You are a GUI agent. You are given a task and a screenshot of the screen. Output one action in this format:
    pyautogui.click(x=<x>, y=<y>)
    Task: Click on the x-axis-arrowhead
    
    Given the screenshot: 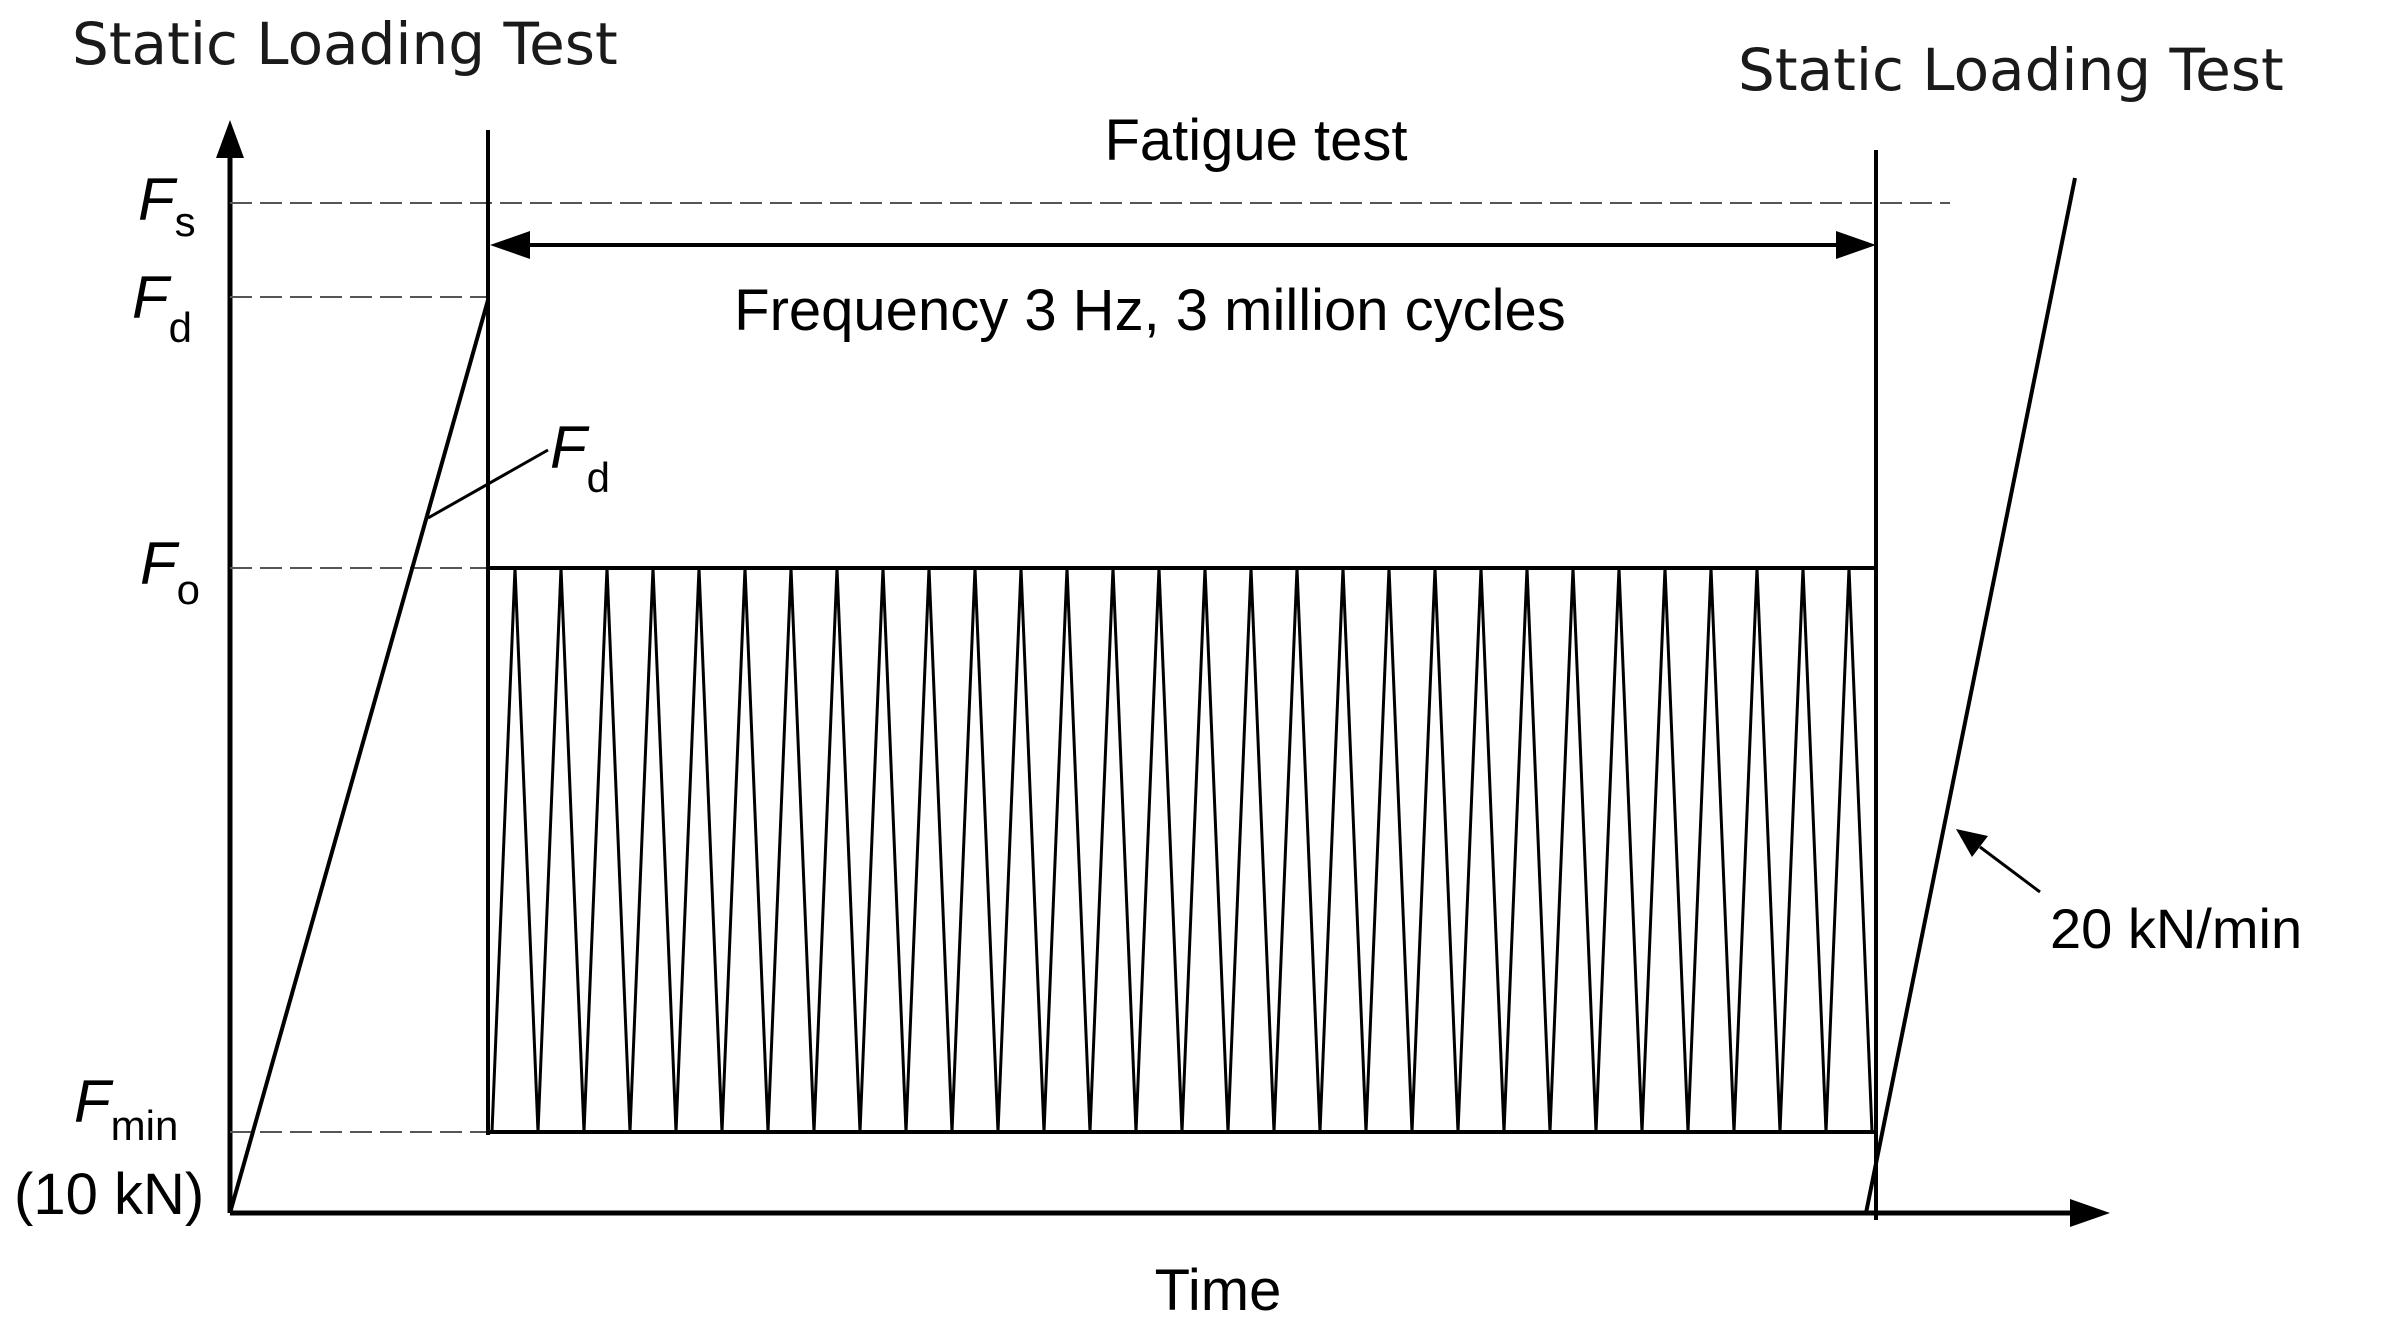 What is the action you would take?
    pyautogui.click(x=2090, y=1213)
    